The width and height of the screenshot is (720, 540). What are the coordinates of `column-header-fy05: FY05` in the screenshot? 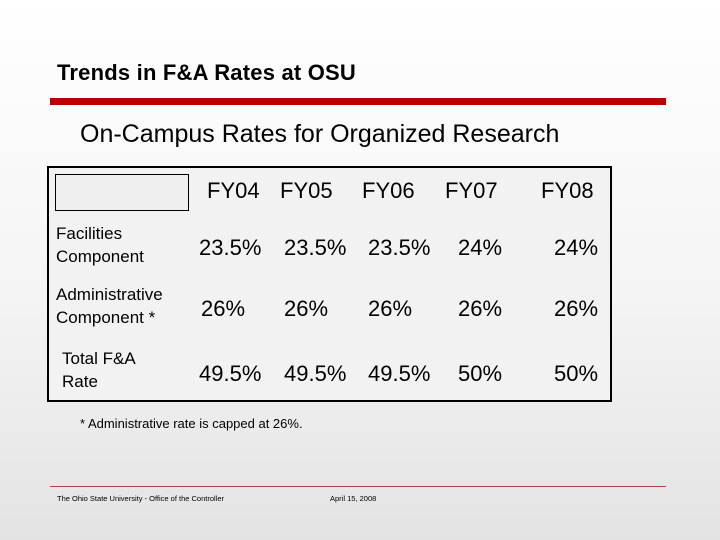 It's located at (306, 190).